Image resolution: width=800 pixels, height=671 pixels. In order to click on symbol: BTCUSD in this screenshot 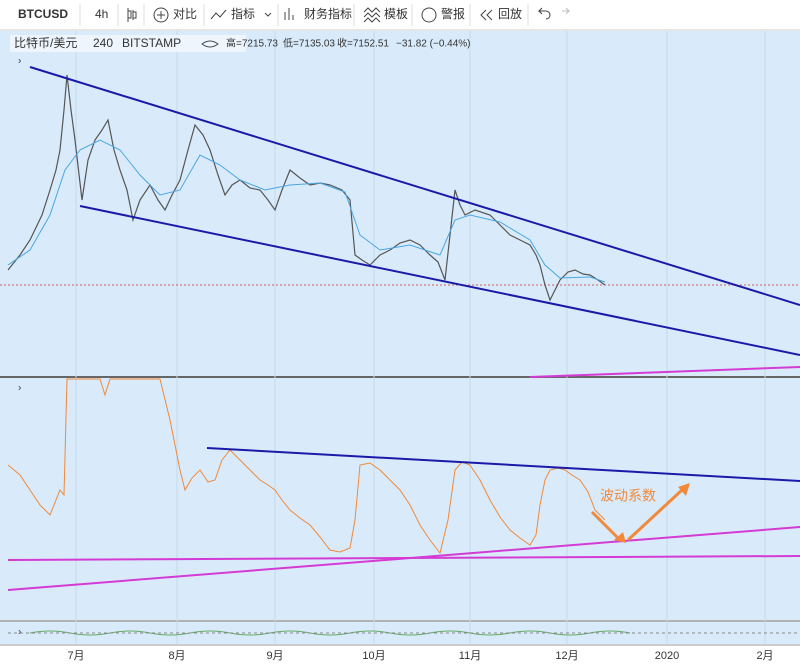, I will do `click(43, 14)`.